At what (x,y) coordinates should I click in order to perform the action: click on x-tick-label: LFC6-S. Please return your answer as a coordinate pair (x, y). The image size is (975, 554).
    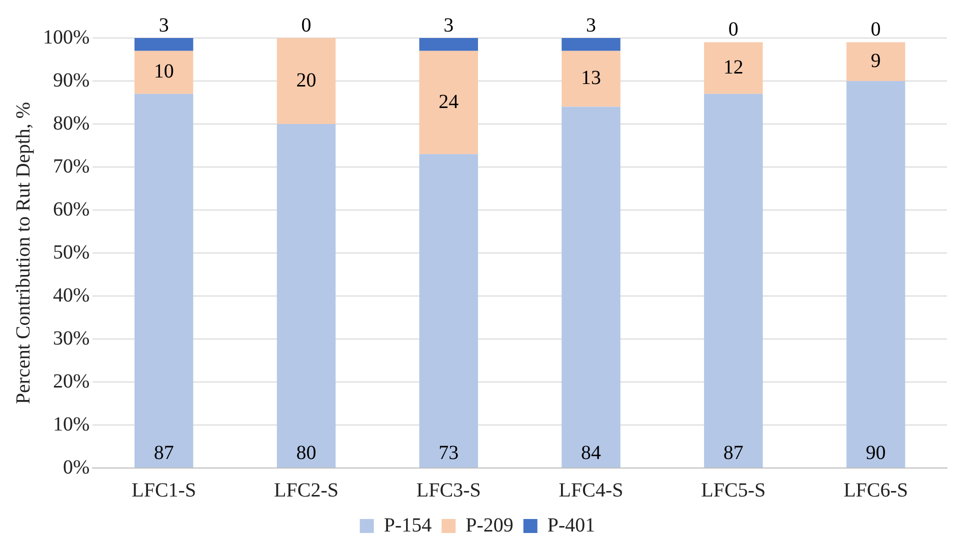
    Looking at the image, I should click on (876, 490).